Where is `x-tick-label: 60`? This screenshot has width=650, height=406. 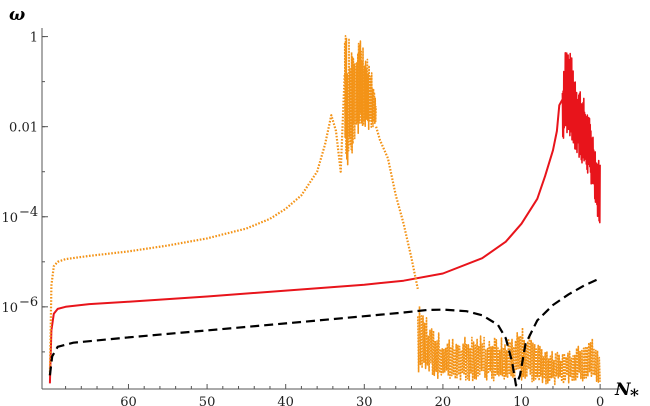 x-tick-label: 60 is located at coordinates (128, 400).